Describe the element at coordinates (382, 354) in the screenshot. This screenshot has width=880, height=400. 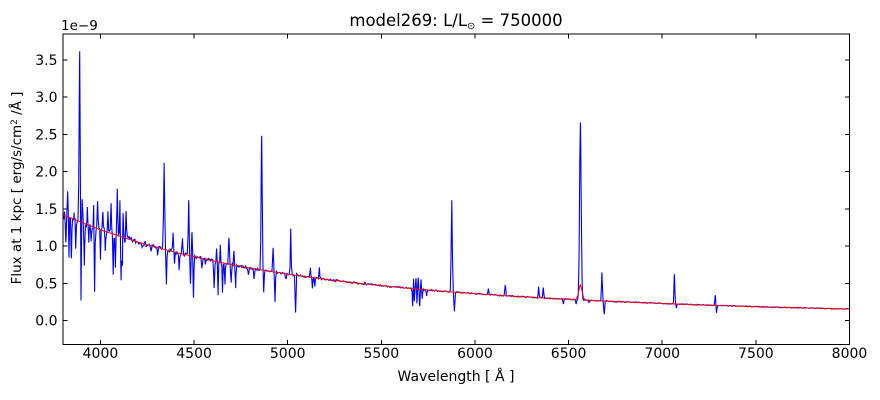
I see `x-tick-label: 5500` at that location.